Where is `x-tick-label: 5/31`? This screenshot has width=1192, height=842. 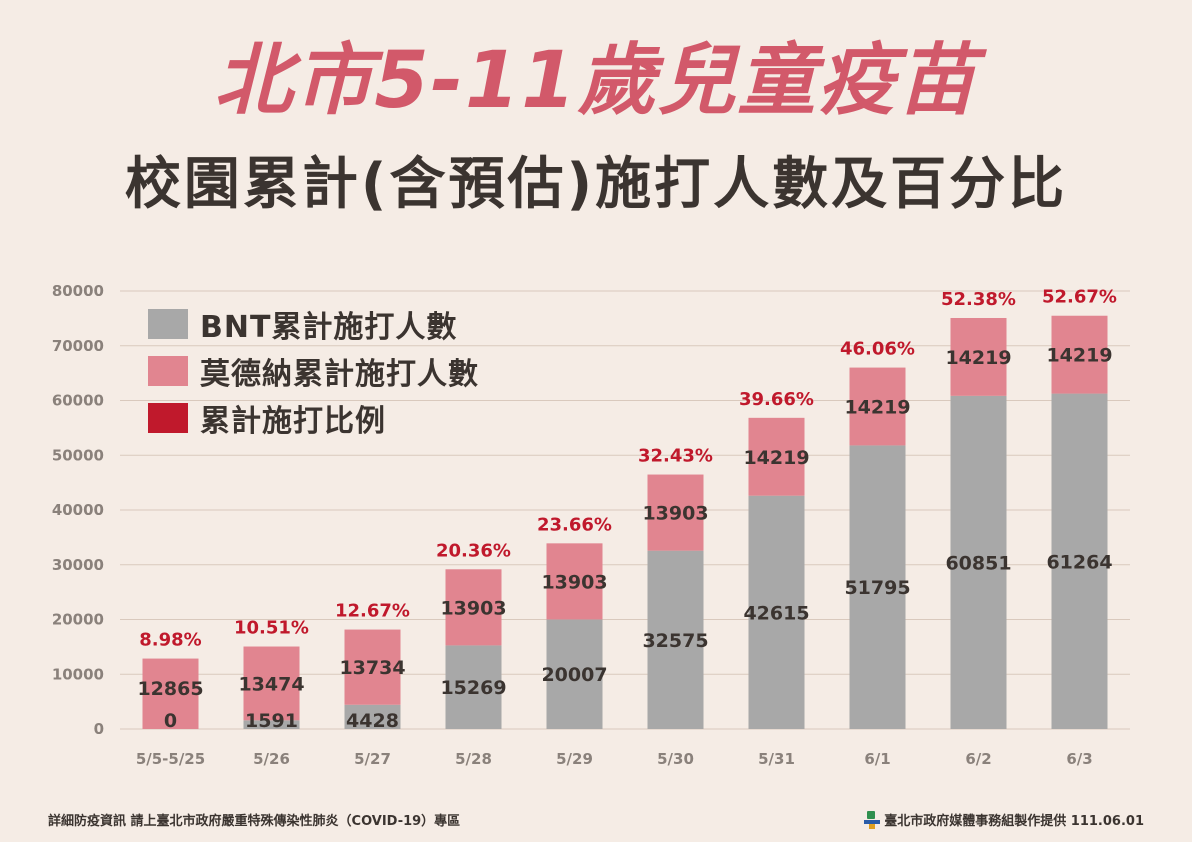
x-tick-label: 5/31 is located at coordinates (776, 759).